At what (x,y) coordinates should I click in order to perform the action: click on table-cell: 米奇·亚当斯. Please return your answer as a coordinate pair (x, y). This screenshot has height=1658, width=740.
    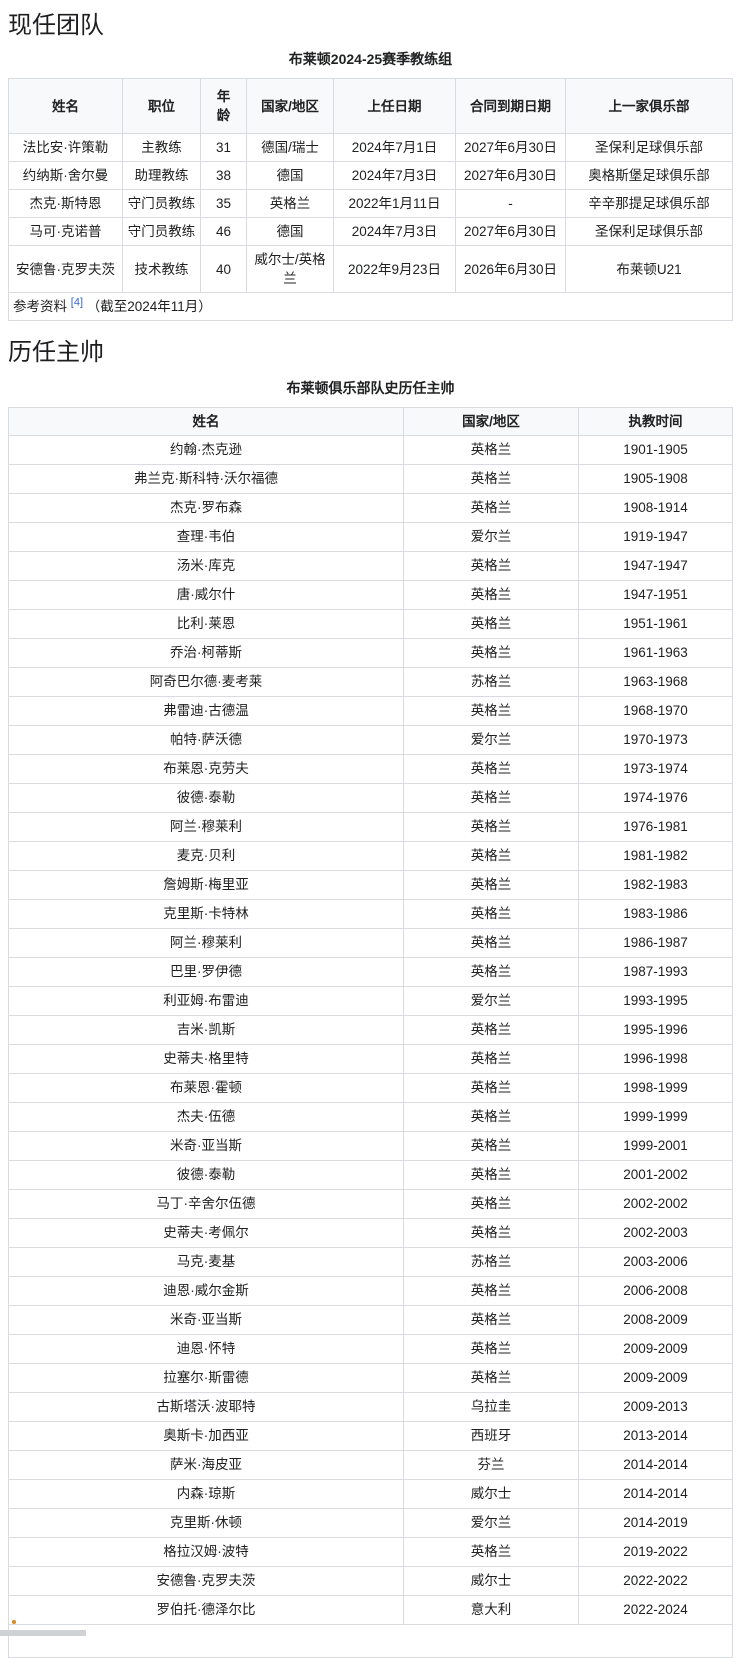
    Looking at the image, I should click on (206, 1146).